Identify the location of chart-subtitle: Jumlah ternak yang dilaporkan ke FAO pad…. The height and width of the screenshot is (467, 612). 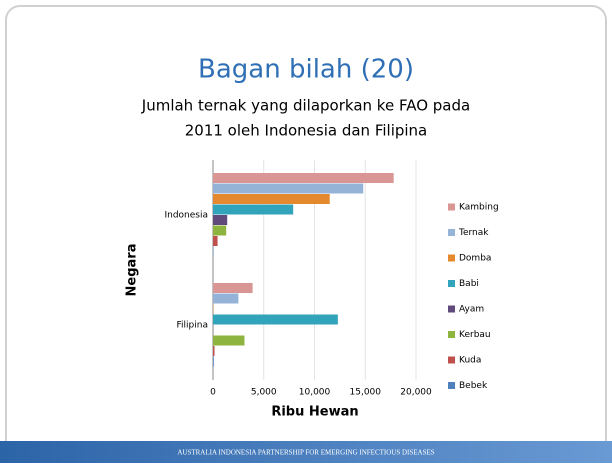
(305, 106).